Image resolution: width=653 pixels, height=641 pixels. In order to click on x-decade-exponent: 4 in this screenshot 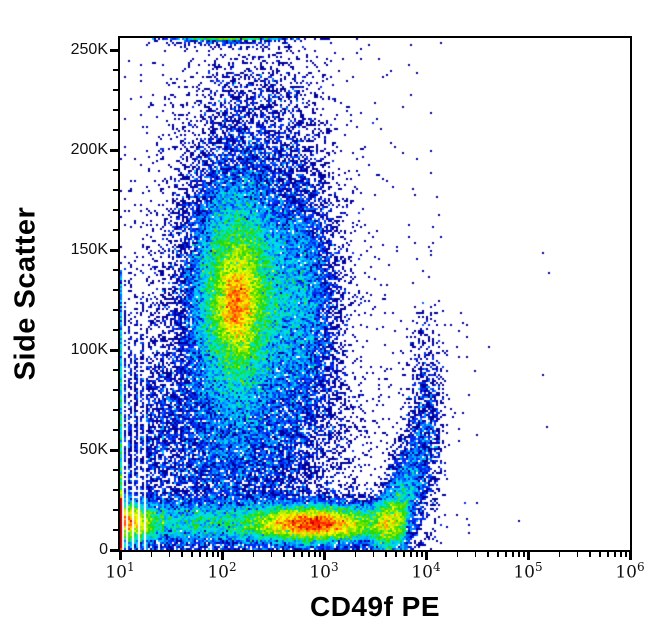, I will do `click(437, 567)`.